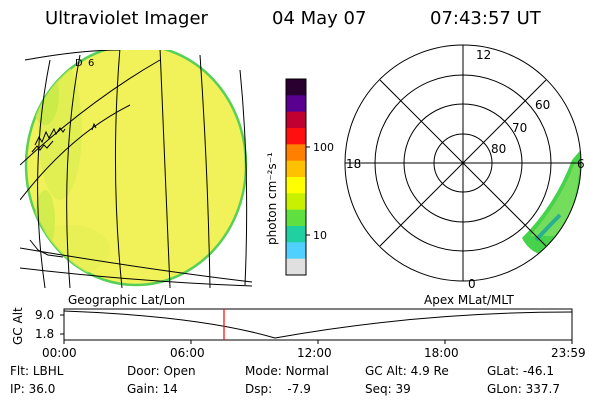 This screenshot has width=600, height=400. Describe the element at coordinates (483, 55) in the screenshot. I see `mlt-label-12: 12` at that location.